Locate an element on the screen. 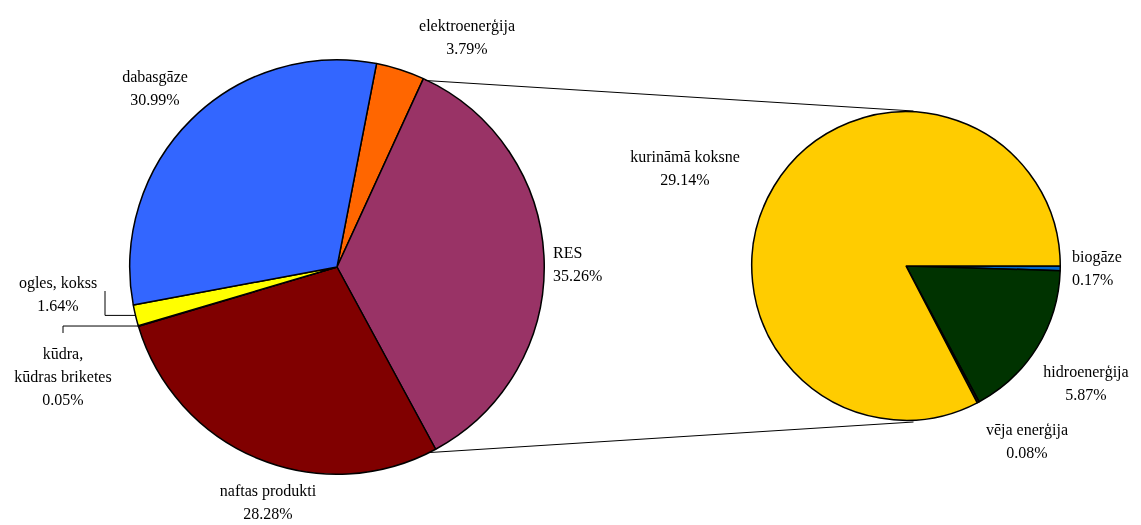 The image size is (1141, 525). slice-label: vēja enerģija is located at coordinates (1027, 429).